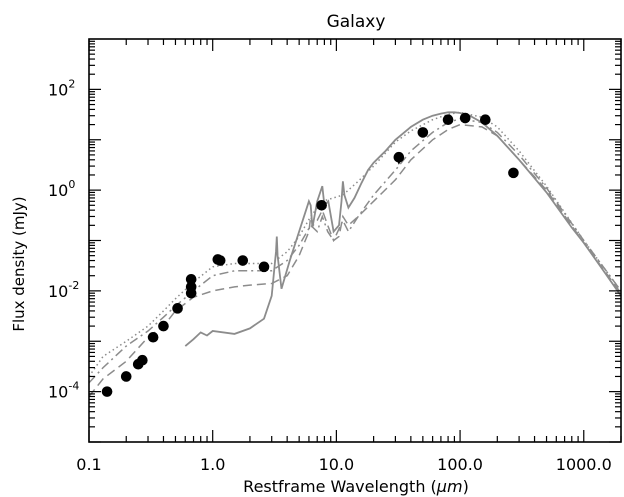 This screenshot has width=624, height=497. Describe the element at coordinates (340, 486) in the screenshot. I see `x-axis-label-prefix: Restframe Wavelength (` at that location.